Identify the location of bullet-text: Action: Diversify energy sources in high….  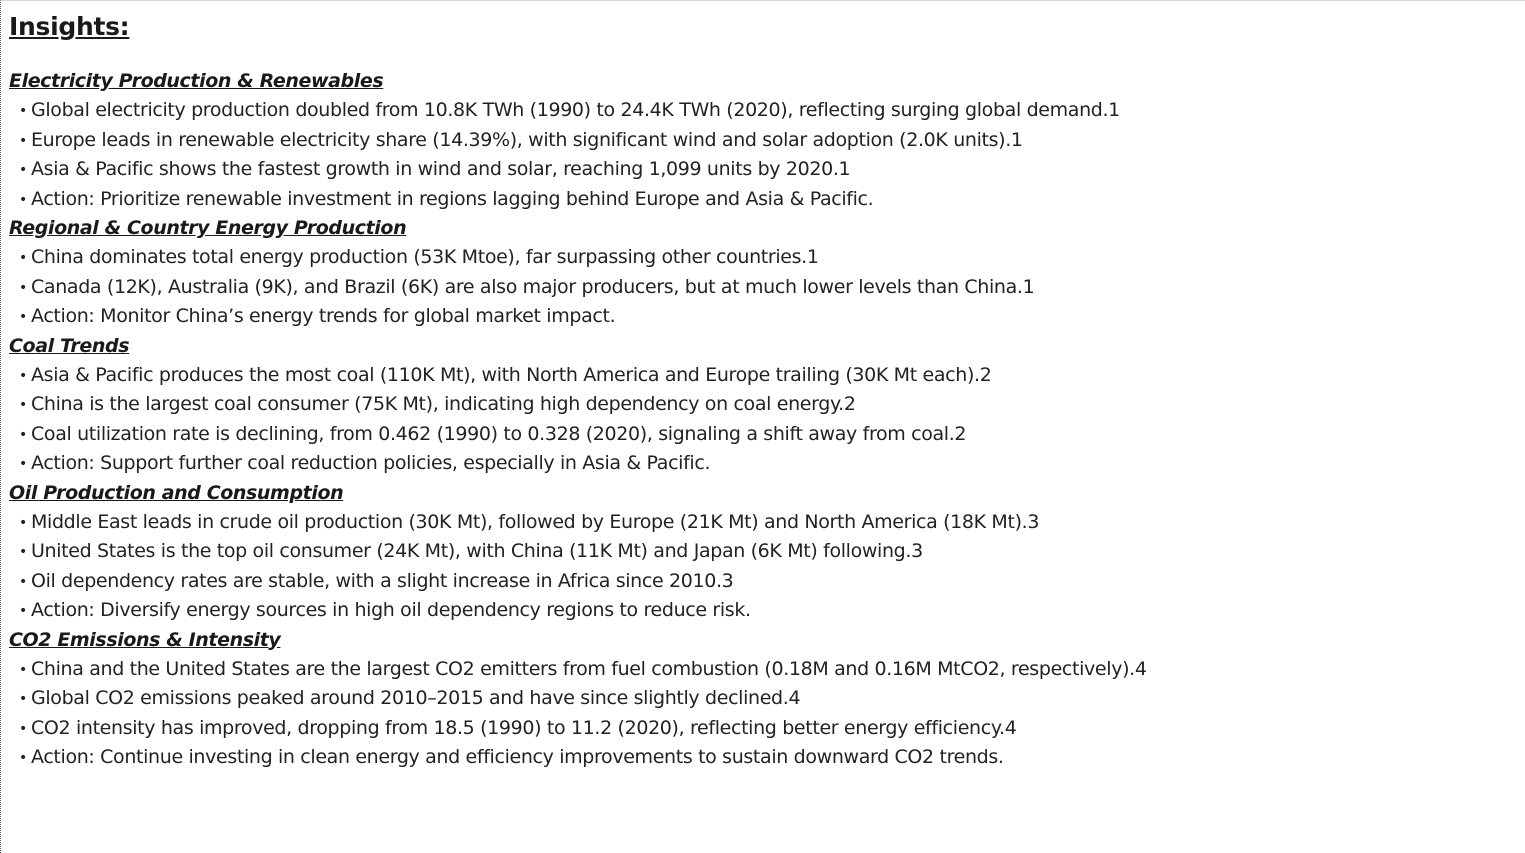
(391, 610).